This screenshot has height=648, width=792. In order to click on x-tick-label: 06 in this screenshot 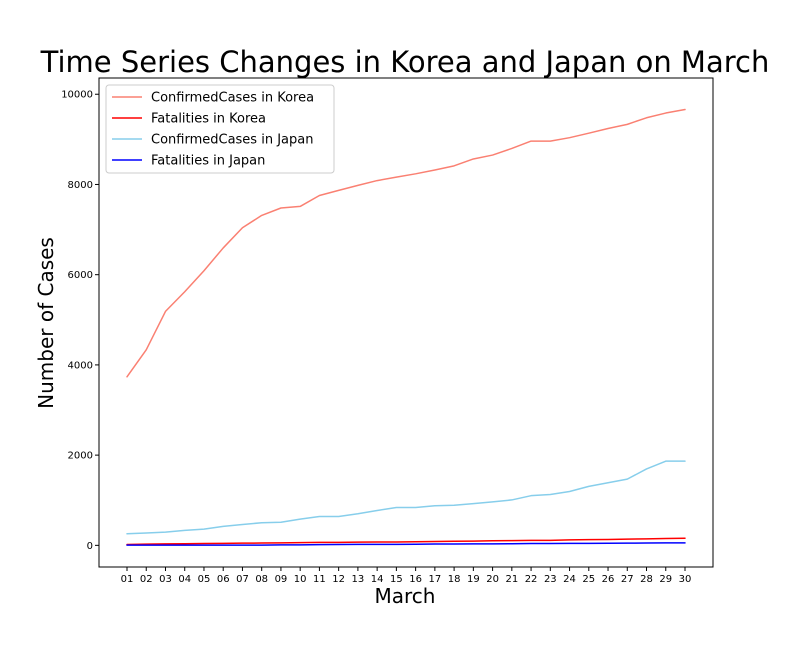, I will do `click(223, 579)`.